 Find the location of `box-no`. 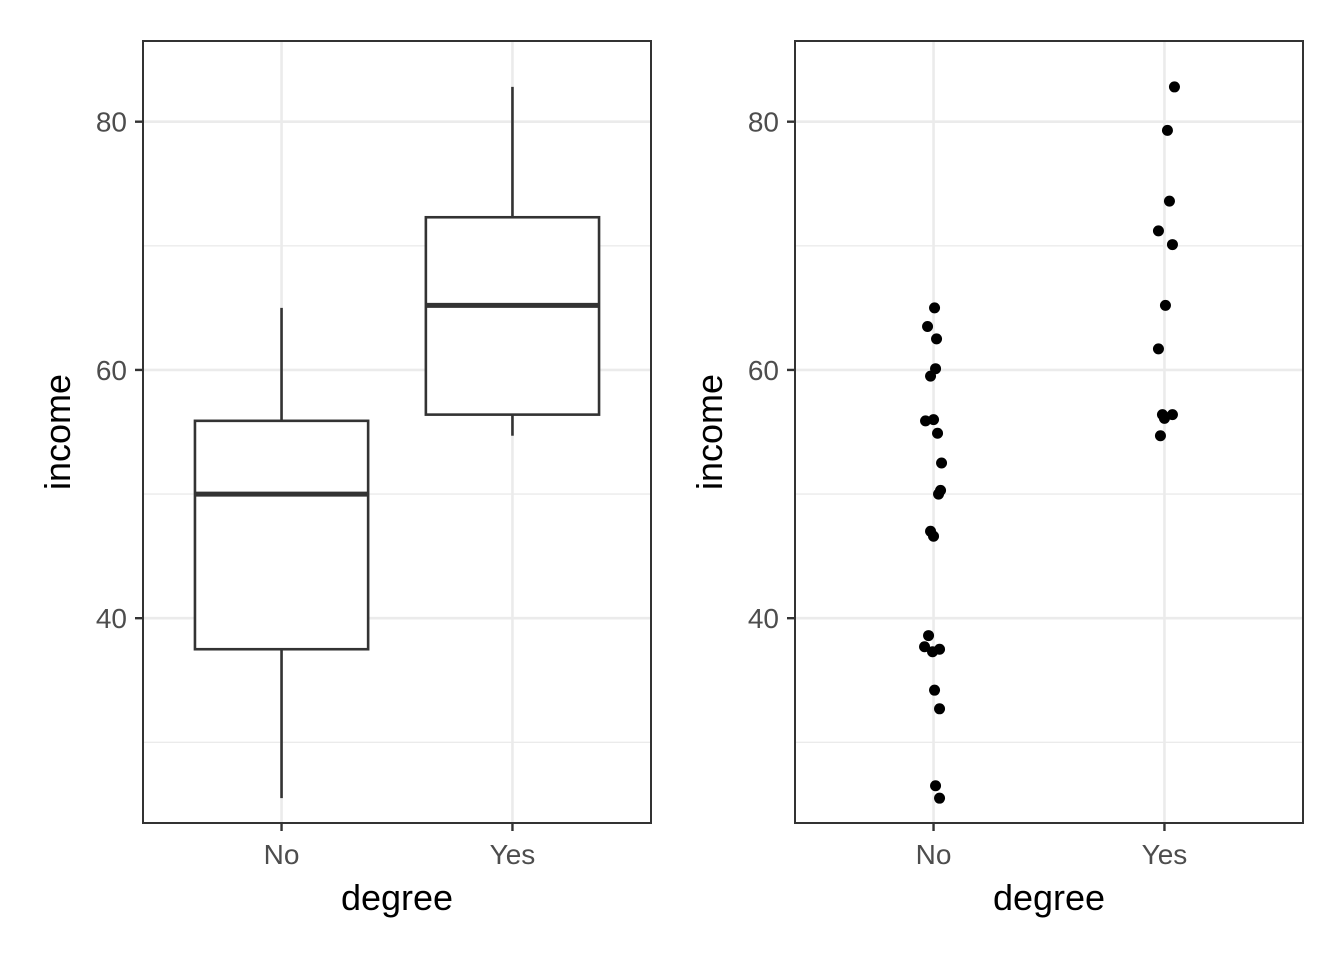

box-no is located at coordinates (281, 535).